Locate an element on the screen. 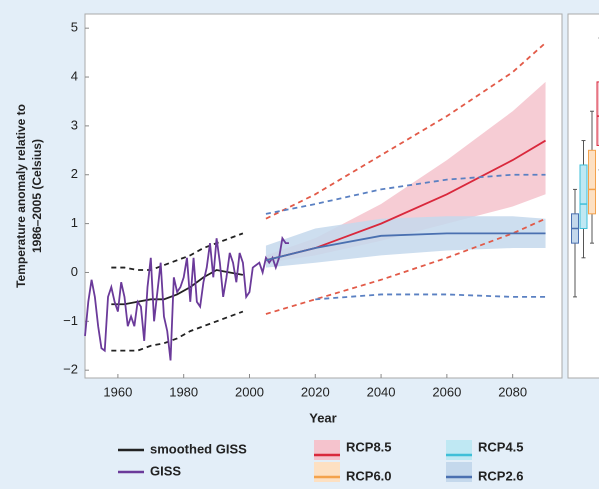  legend-label: RCP2.6 is located at coordinates (501, 475).